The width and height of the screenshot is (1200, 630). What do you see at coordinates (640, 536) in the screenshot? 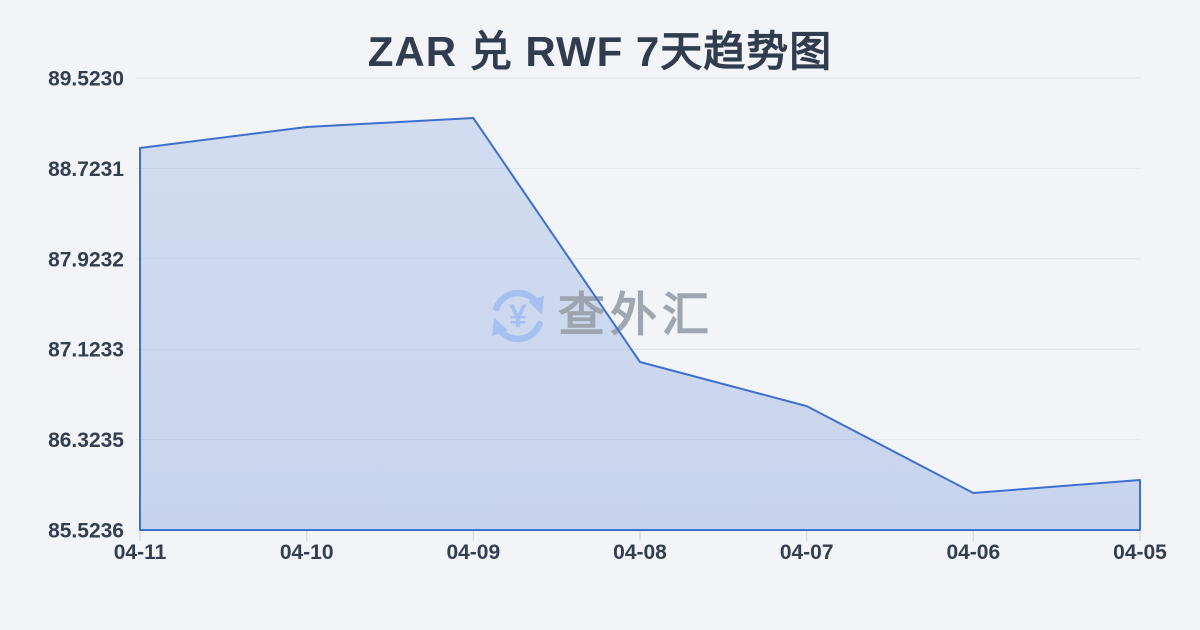
I see `x-axis-ticks` at bounding box center [640, 536].